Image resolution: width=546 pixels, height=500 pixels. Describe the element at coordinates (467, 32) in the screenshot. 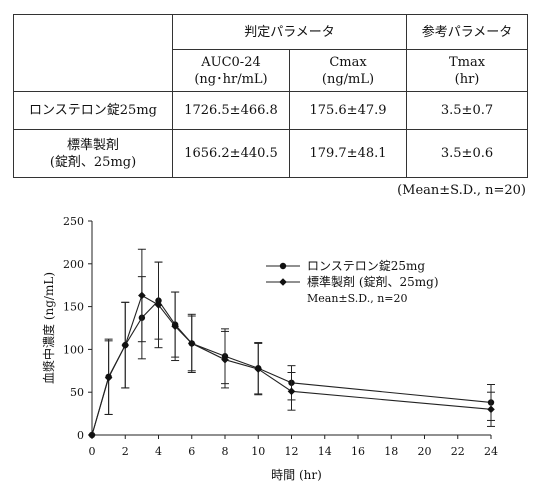

I see `group-header-reference: 参考パラメータ` at that location.